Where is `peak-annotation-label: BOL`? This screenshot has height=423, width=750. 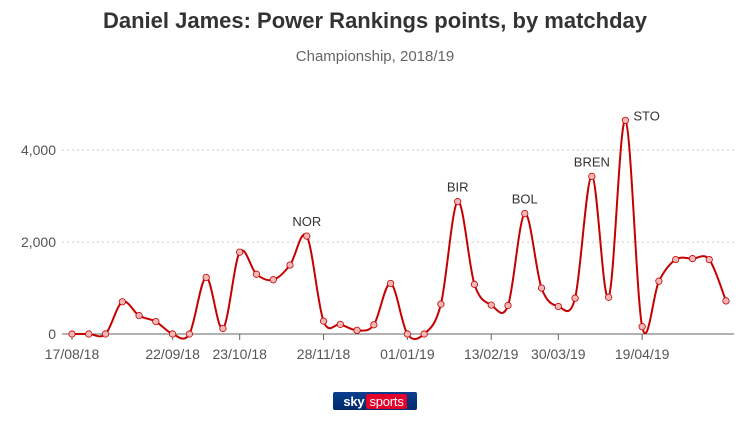 peak-annotation-label: BOL is located at coordinates (525, 199).